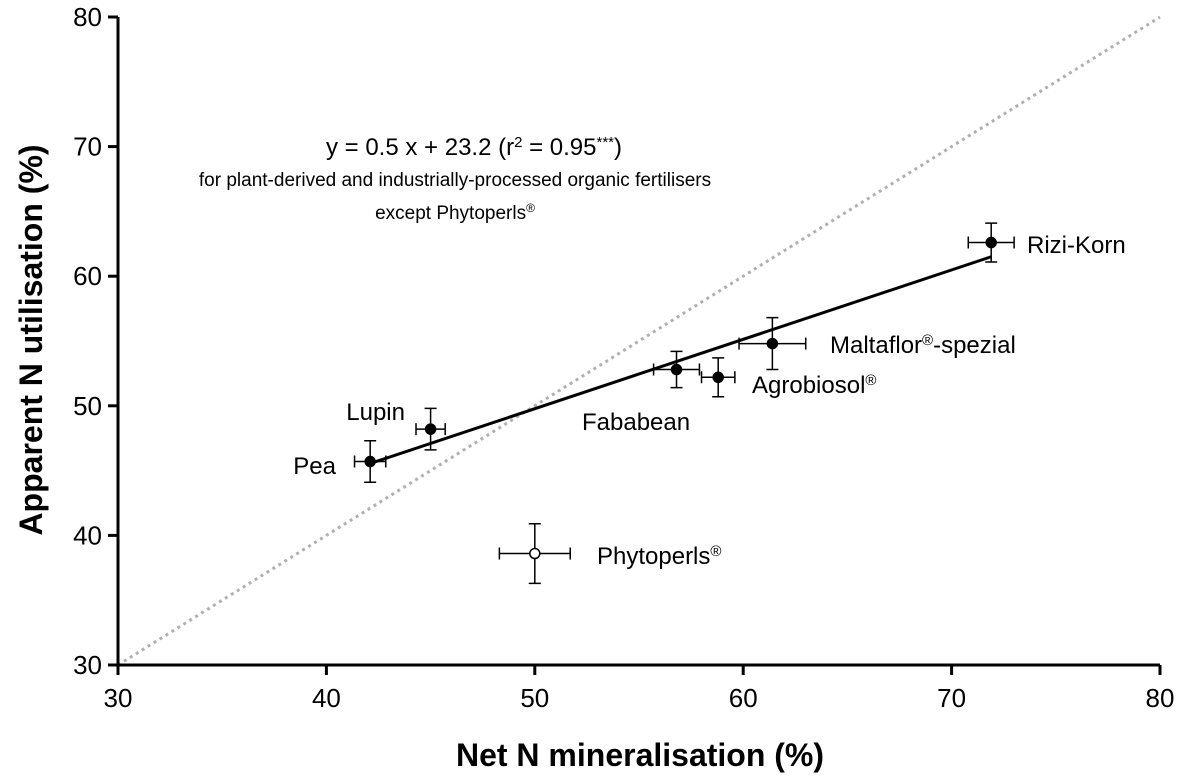 This screenshot has width=1181, height=776. I want to click on y-tick-label: 80, so click(87, 17).